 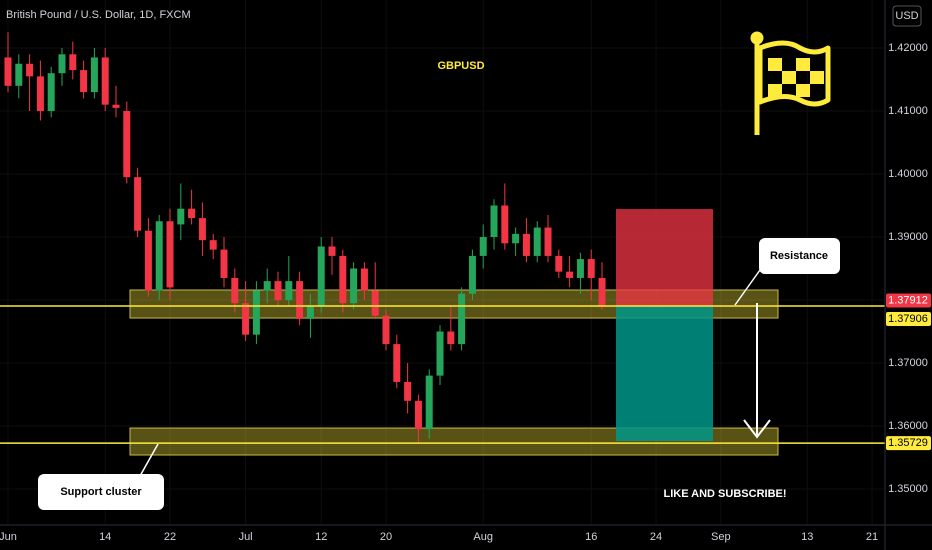 What do you see at coordinates (872, 537) in the screenshot?
I see `x-tick-label: 21` at bounding box center [872, 537].